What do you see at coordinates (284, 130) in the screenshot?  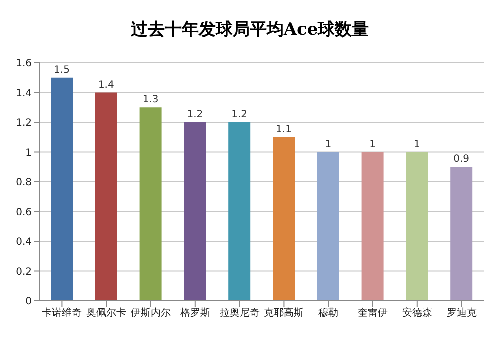 I see `data-label: 1.1` at bounding box center [284, 130].